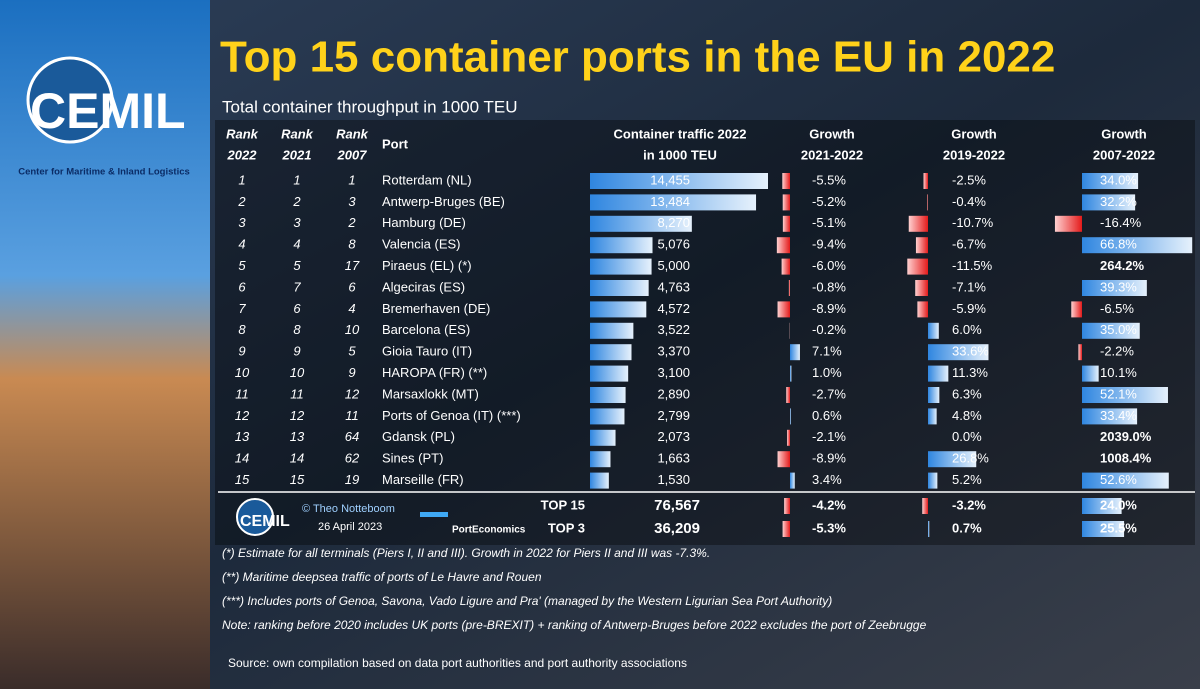 The width and height of the screenshot is (1200, 694). Describe the element at coordinates (680, 133) in the screenshot. I see `column-header: Container traffic 2022` at that location.